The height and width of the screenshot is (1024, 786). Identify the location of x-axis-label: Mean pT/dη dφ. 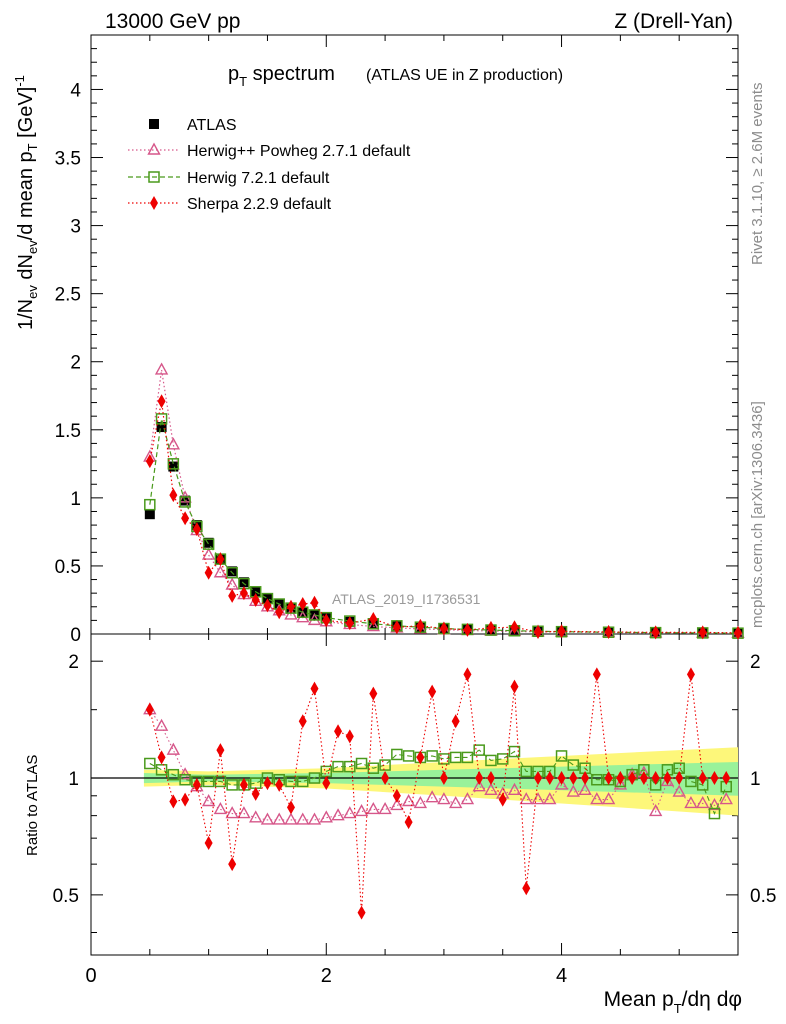
(673, 1002).